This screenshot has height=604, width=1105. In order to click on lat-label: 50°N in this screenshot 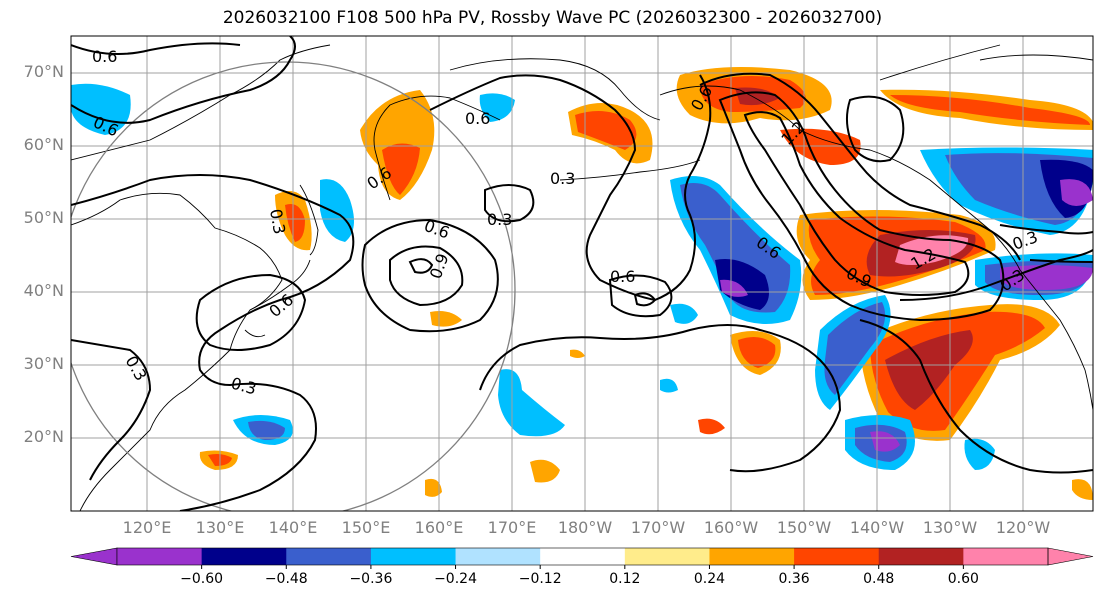, I will do `click(43, 217)`.